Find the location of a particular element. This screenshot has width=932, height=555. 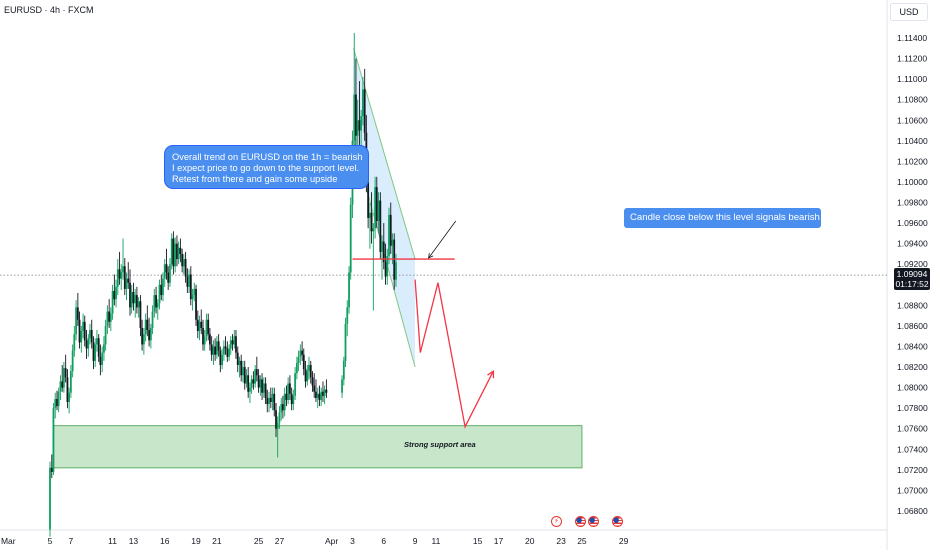

symbol-label: EURUSD · 4h · FXCM is located at coordinates (49, 10).